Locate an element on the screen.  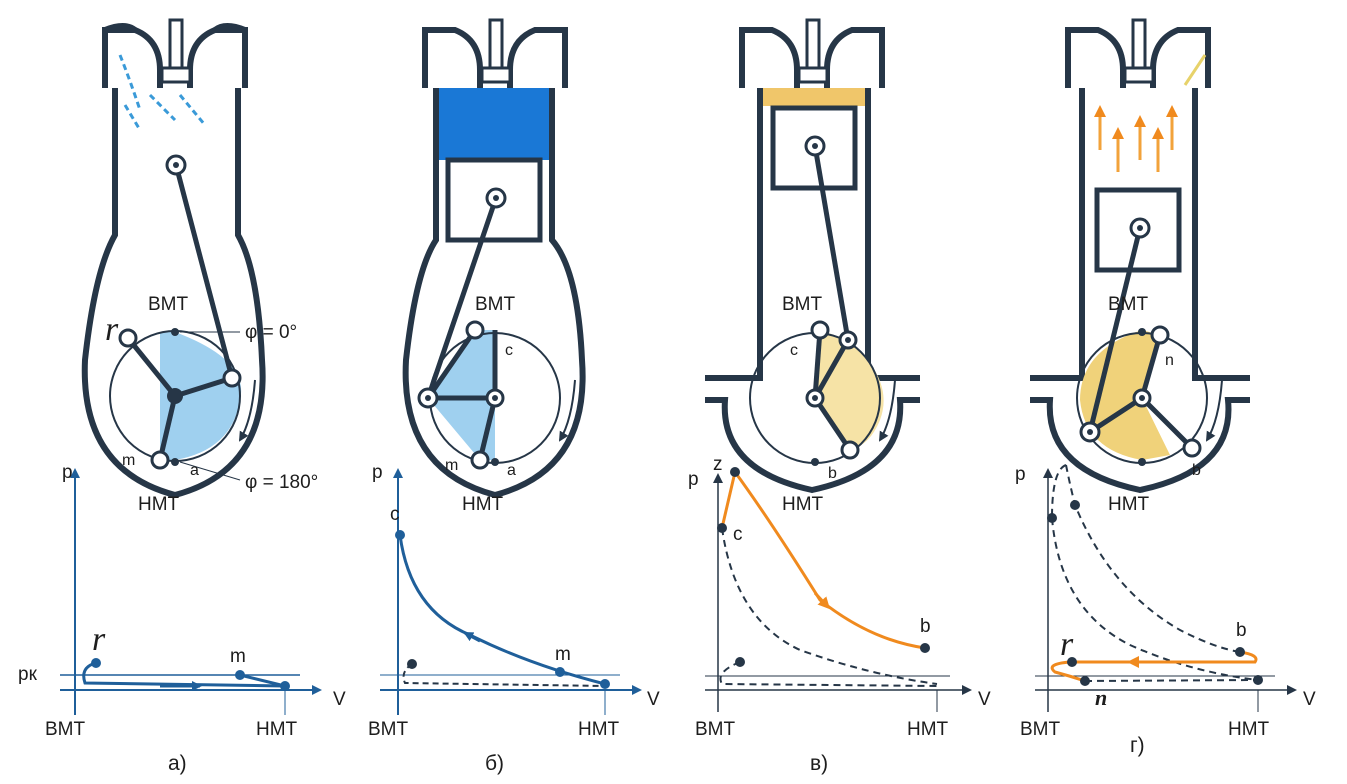
graph-point-r is located at coordinates (96, 663).